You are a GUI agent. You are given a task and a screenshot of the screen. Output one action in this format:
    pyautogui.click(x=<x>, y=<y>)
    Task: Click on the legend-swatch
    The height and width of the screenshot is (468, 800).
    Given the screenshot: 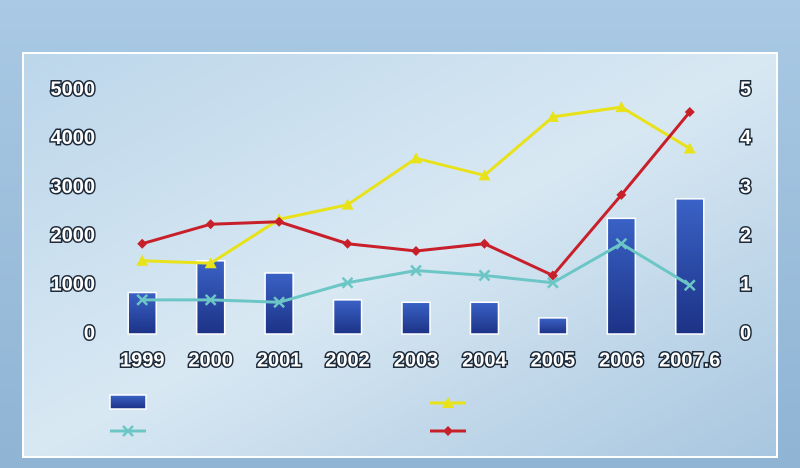 What is the action you would take?
    pyautogui.click(x=128, y=402)
    